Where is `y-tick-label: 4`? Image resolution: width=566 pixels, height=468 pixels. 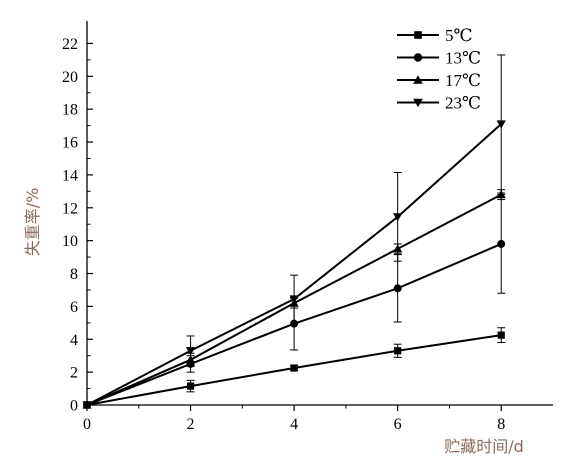 y-tick-label: 4 is located at coordinates (74, 340).